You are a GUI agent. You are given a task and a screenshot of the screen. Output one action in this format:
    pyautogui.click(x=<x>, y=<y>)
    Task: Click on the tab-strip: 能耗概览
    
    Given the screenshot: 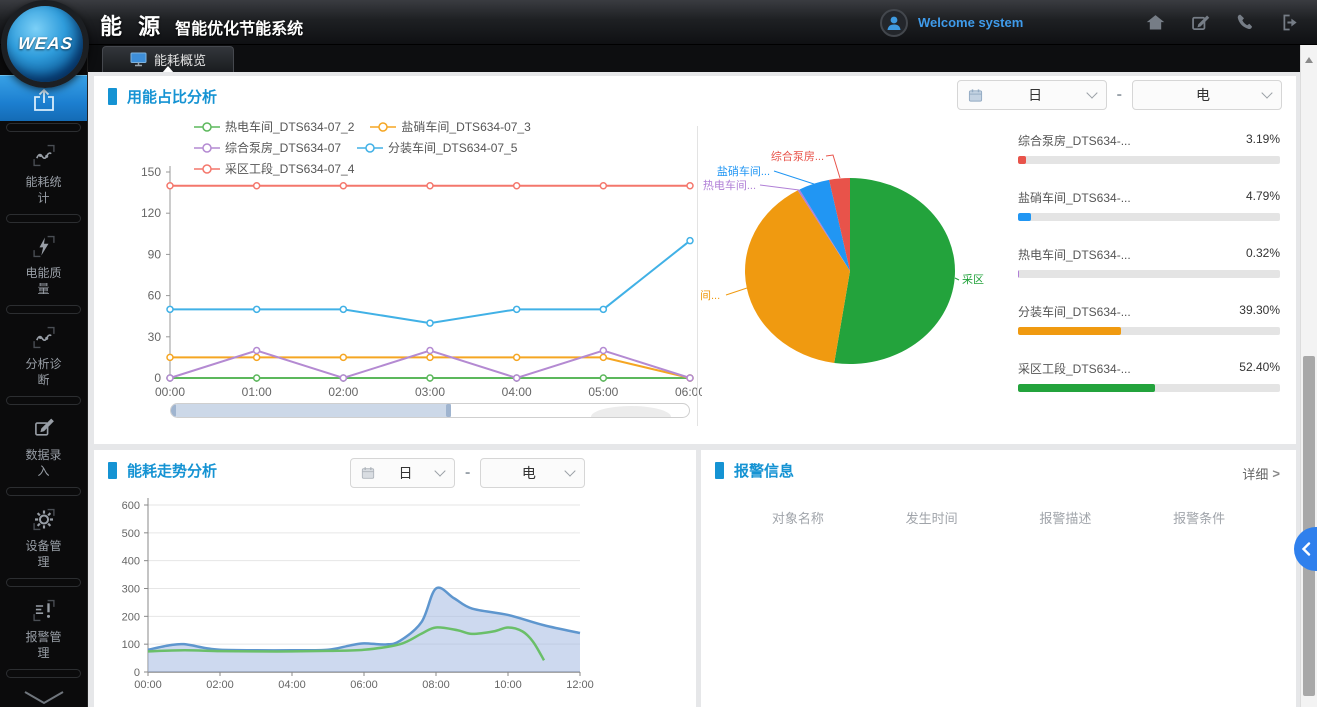 What is the action you would take?
    pyautogui.click(x=702, y=59)
    